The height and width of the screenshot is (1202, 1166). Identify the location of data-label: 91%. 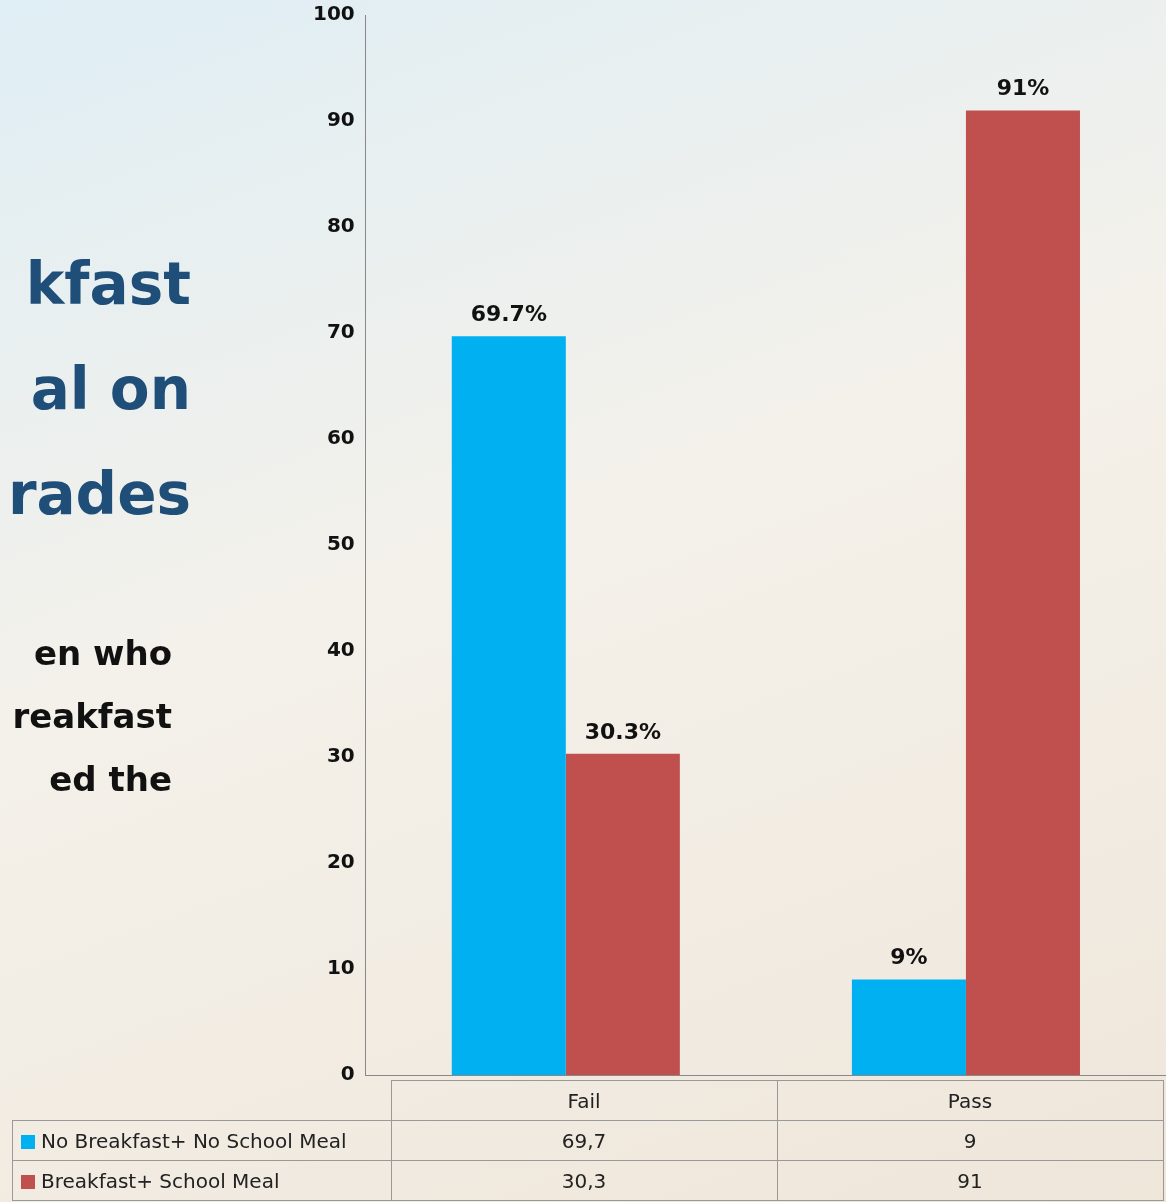
(1023, 88).